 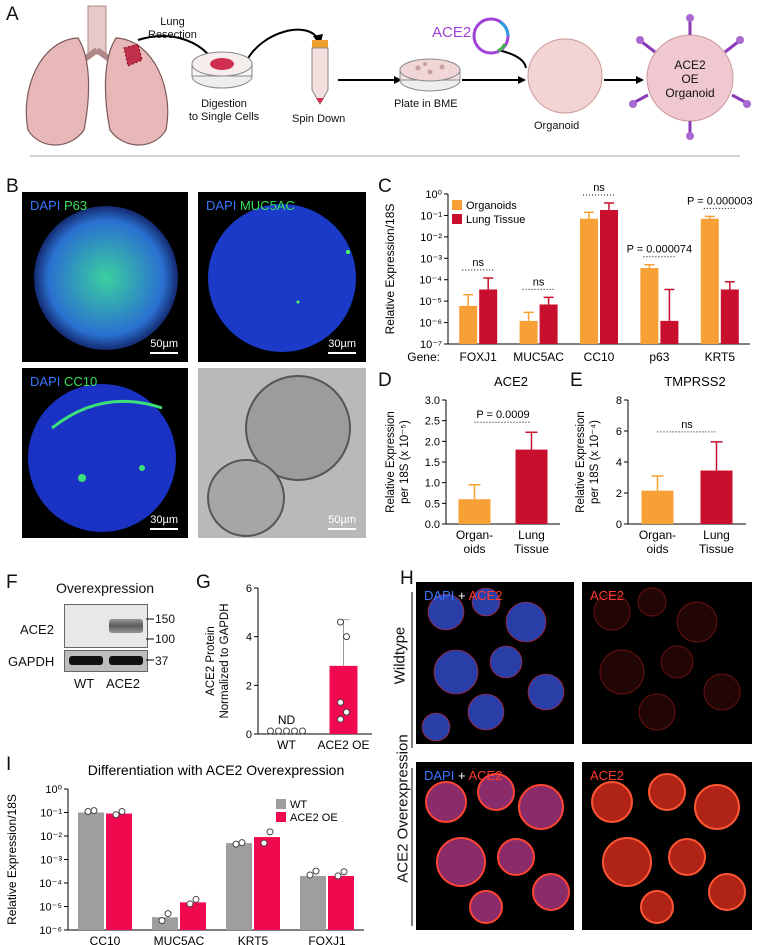 I want to click on panel-label-h: H, so click(x=407, y=578).